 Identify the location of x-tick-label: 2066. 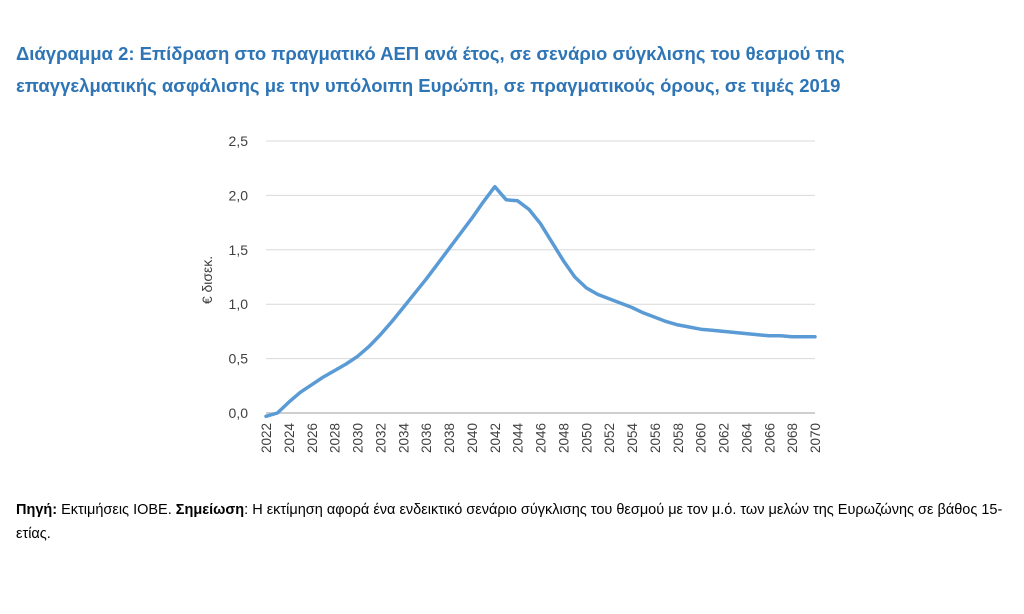
(769, 438).